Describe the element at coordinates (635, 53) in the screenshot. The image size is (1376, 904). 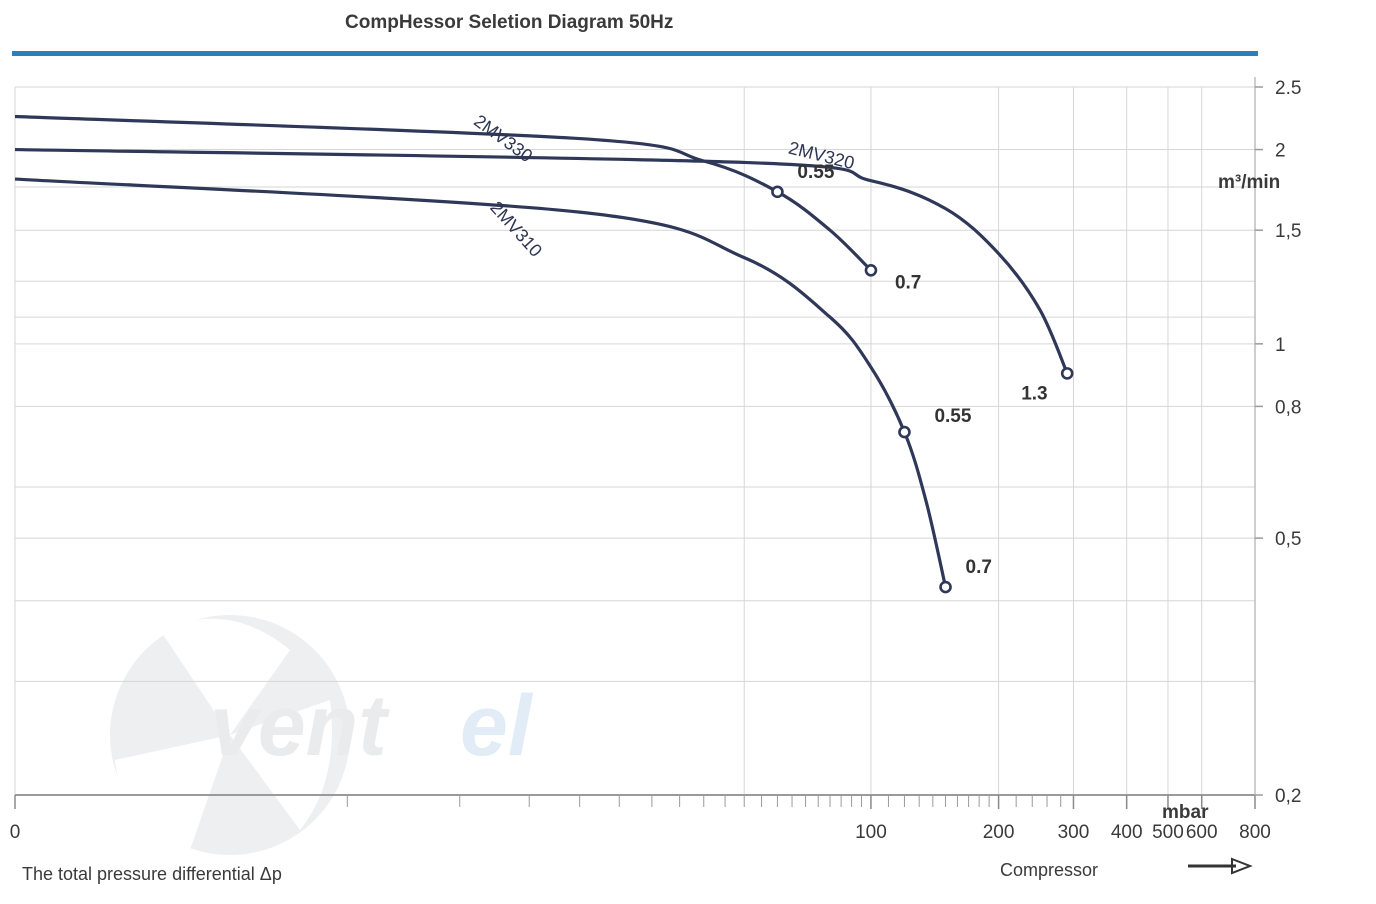
I see `header-rule` at that location.